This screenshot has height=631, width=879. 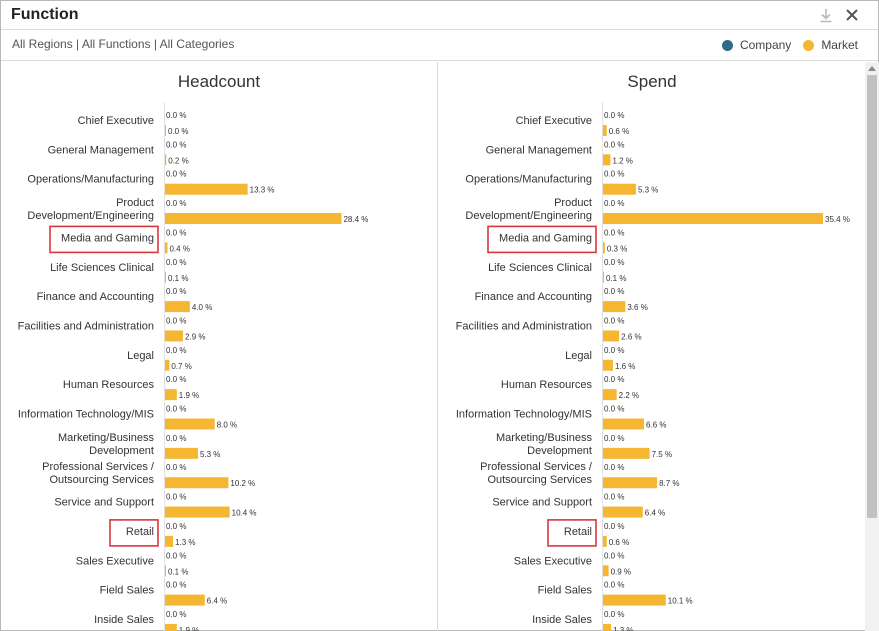 What do you see at coordinates (524, 326) in the screenshot?
I see `category-label-facilities-and-administration: Facilities and Administration` at bounding box center [524, 326].